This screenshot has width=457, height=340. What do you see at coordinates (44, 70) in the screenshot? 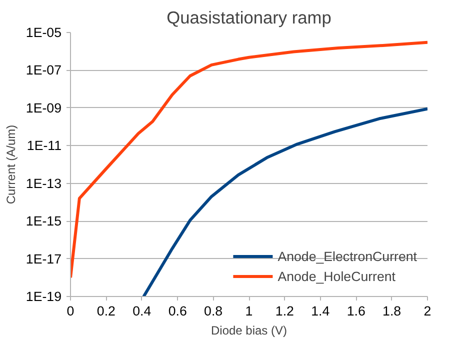
I see `y-tick-label: 1E-07` at bounding box center [44, 70].